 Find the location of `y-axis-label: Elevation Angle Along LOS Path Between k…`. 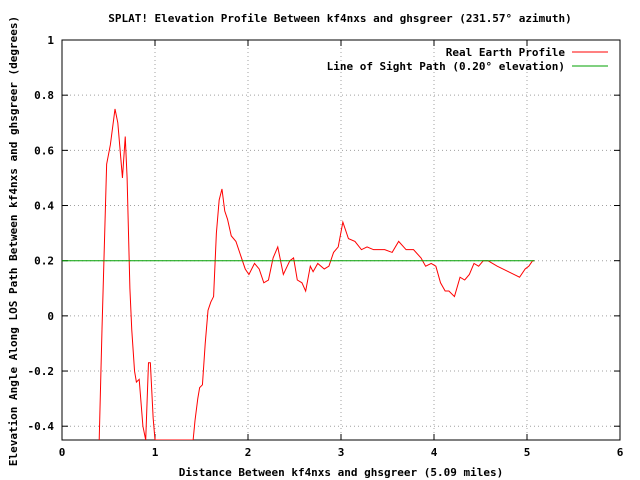

y-axis-label: Elevation Angle Along LOS Path Between k… is located at coordinates (13, 241).